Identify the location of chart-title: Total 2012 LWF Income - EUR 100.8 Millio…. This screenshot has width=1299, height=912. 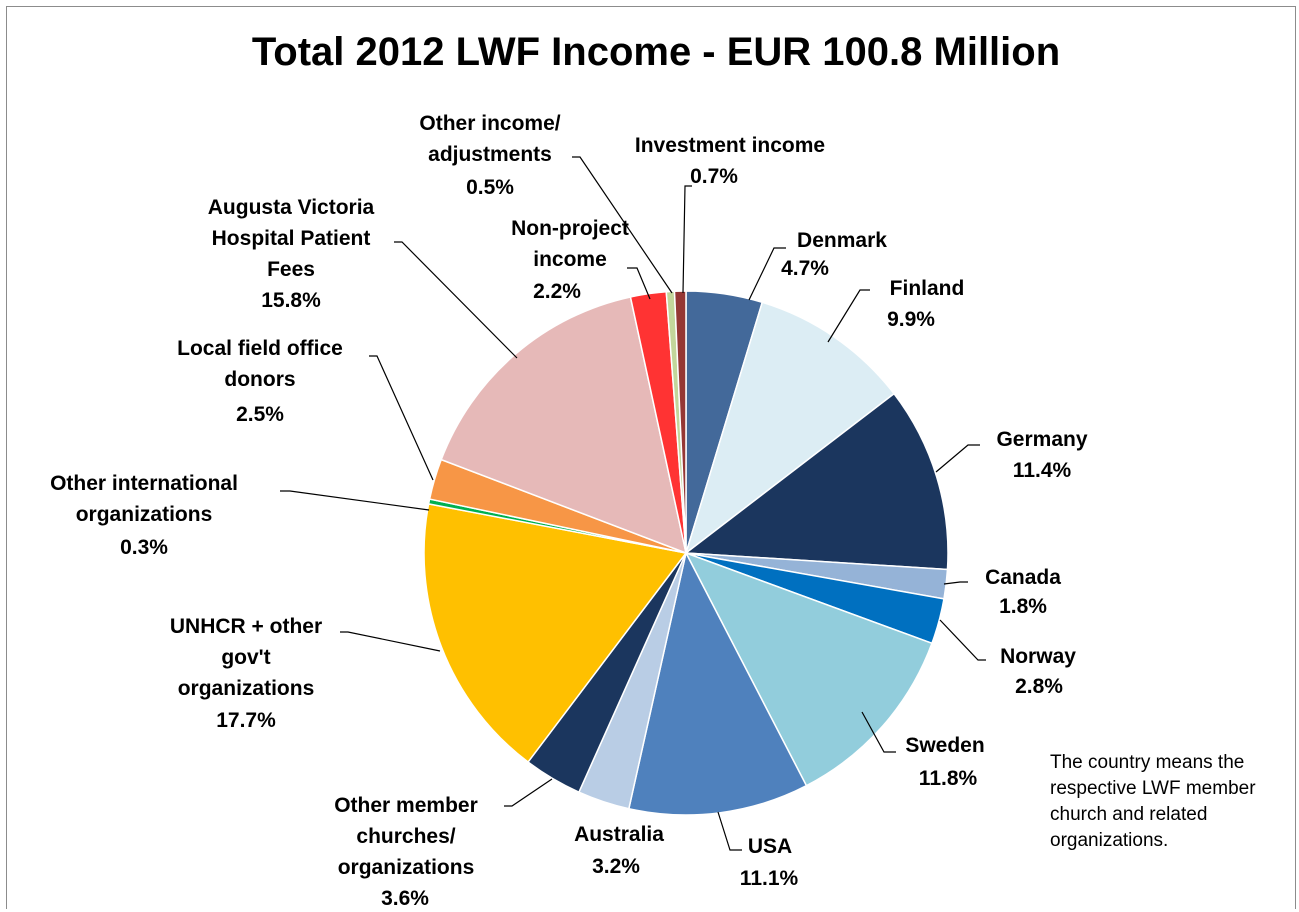
(656, 52).